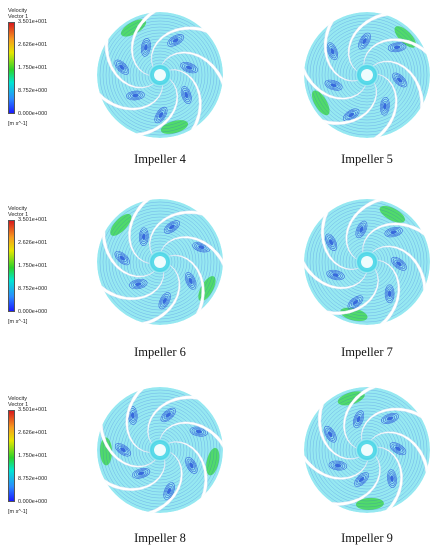  Describe the element at coordinates (367, 538) in the screenshot. I see `caption-impeller-9: Impeller 9` at that location.